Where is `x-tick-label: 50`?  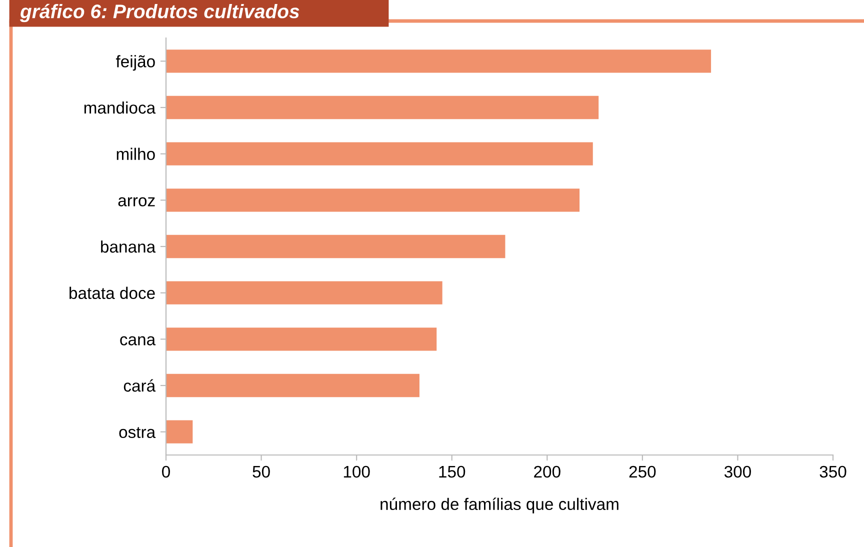 x-tick-label: 50 is located at coordinates (261, 472).